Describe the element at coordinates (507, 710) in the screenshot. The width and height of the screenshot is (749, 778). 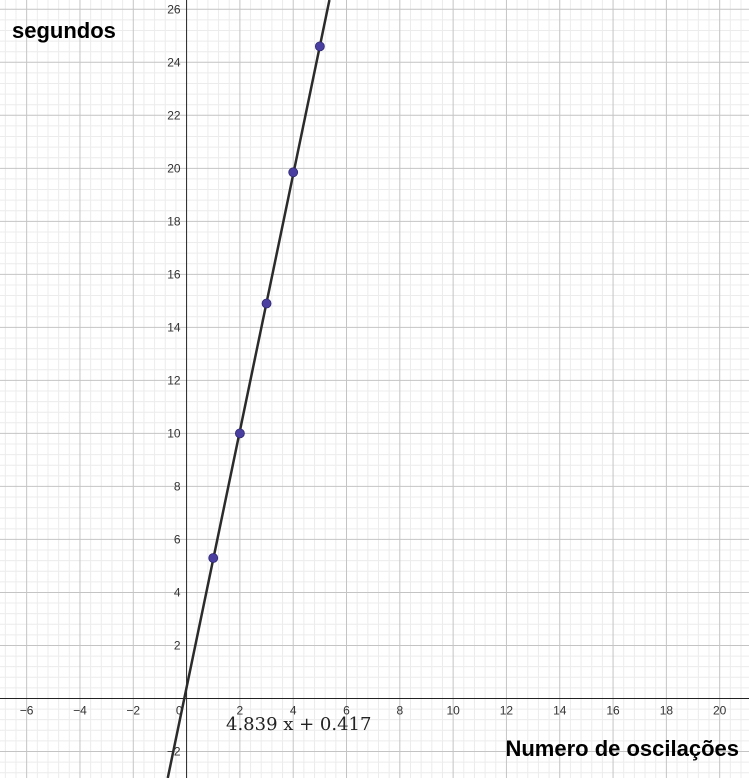
I see `x-tick-label: 12` at that location.